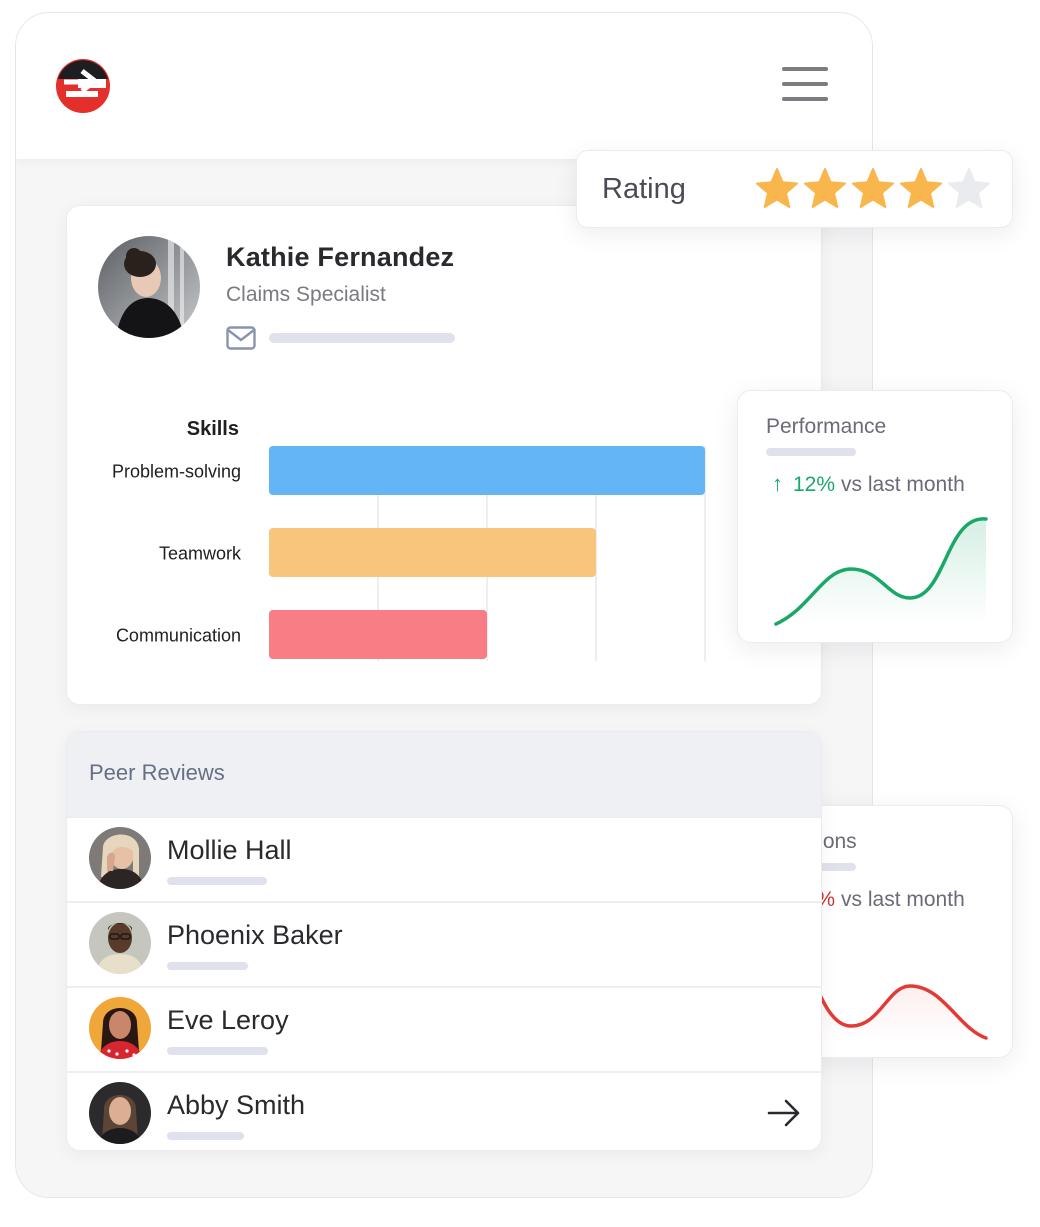  Describe the element at coordinates (805, 85) in the screenshot. I see `hamburger-menu-icon` at that location.